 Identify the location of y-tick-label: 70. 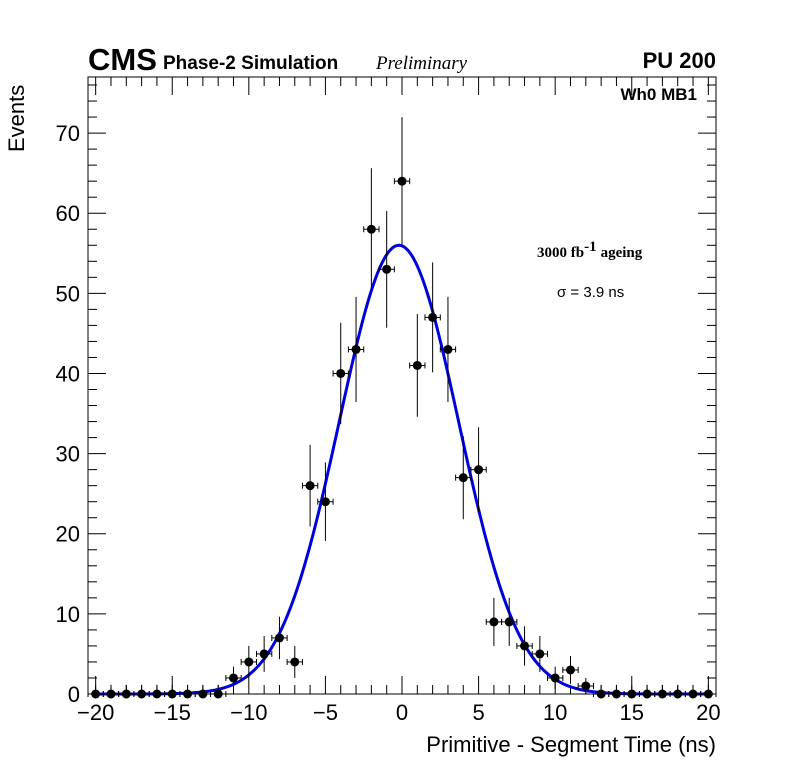
(68, 133).